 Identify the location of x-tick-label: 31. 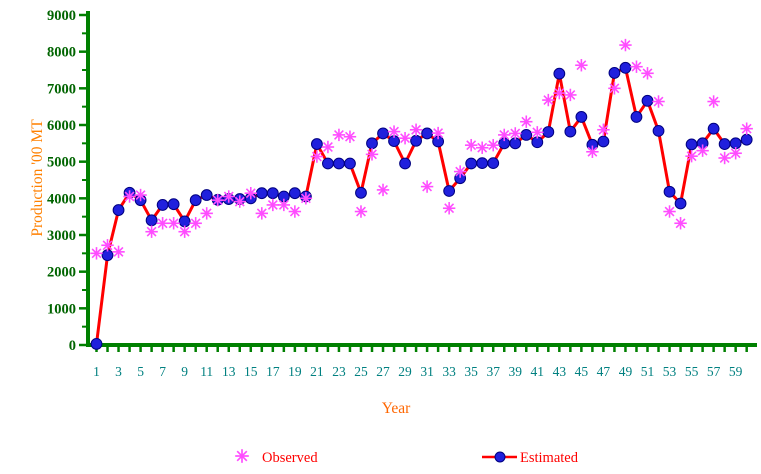
(427, 371).